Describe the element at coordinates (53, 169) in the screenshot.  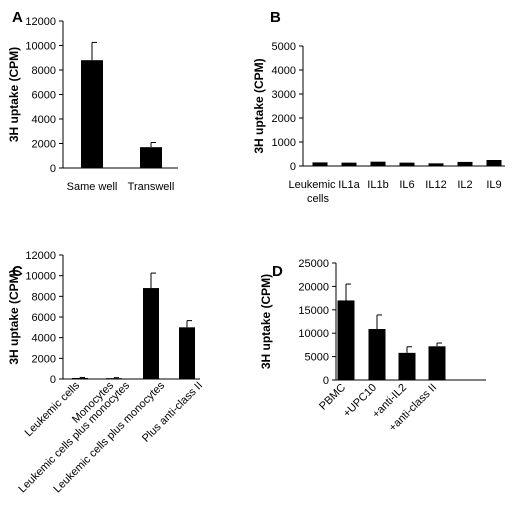
I see `panel-a-y-tick-label: 0` at that location.